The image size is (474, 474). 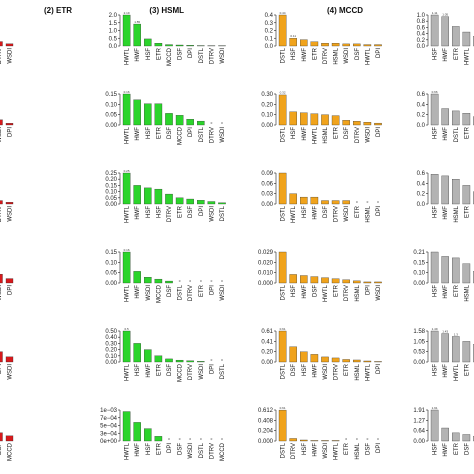 What do you see at coordinates (283, 408) in the screenshot?
I see `data-label: 0.61` at bounding box center [283, 408].